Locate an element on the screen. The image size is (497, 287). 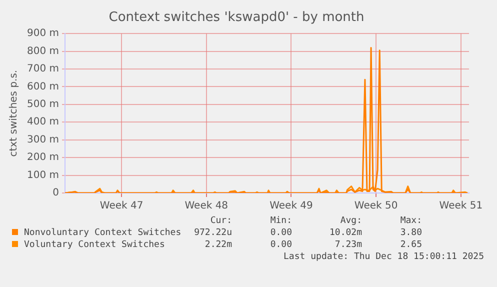
y-tick-label: 300 m is located at coordinates (43, 140).